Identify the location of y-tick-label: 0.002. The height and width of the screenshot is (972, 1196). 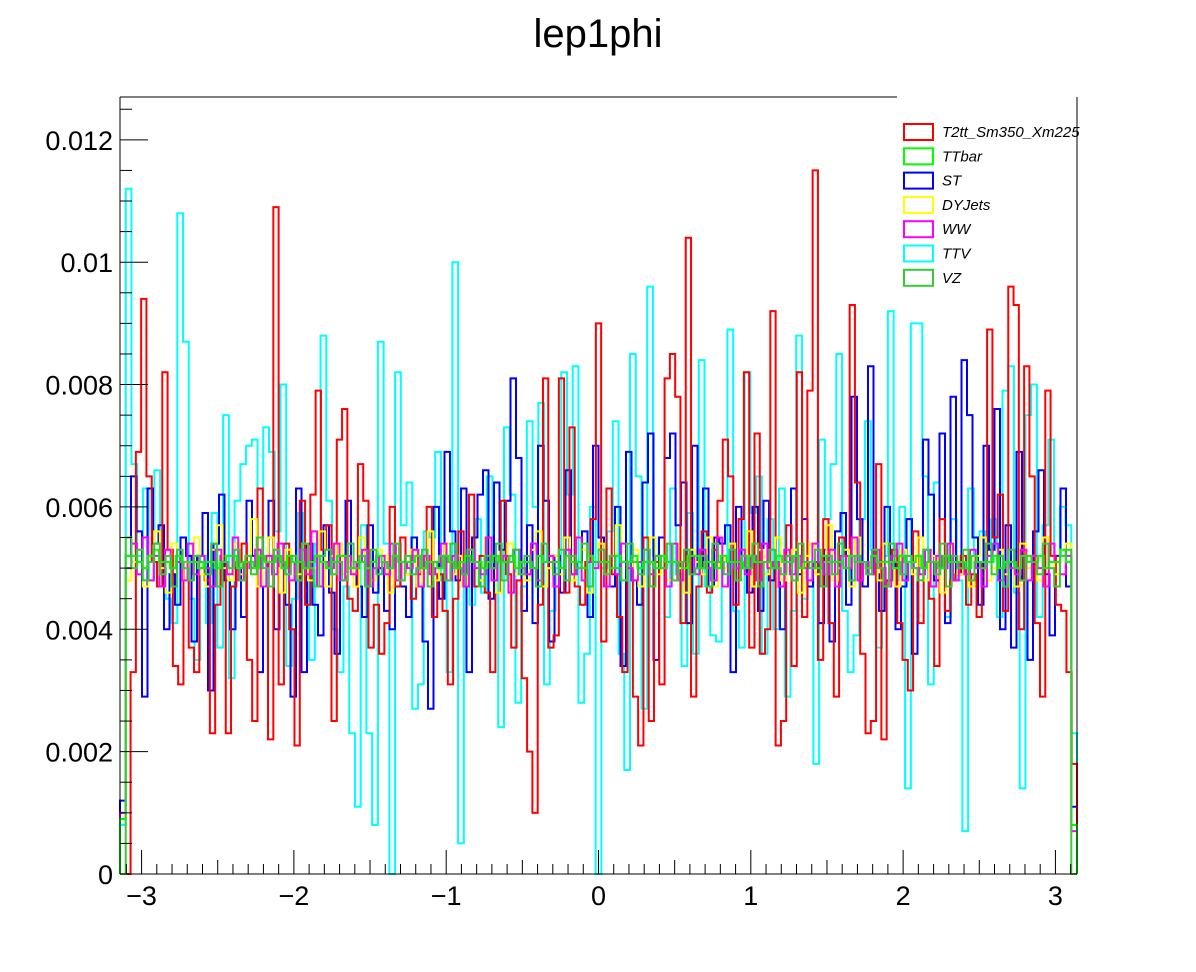
(79, 753).